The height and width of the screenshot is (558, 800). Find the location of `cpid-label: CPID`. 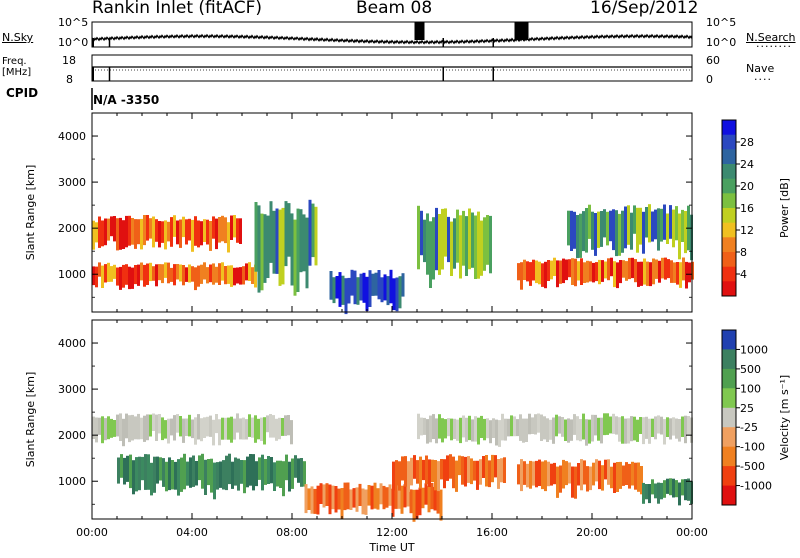

cpid-label: CPID is located at coordinates (22, 93).